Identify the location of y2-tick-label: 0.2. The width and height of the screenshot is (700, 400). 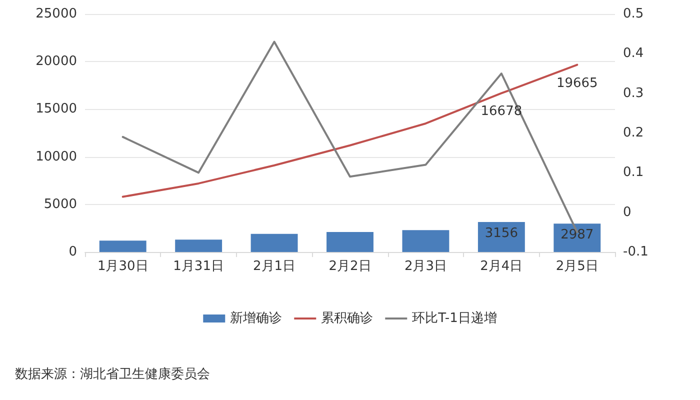
(633, 133).